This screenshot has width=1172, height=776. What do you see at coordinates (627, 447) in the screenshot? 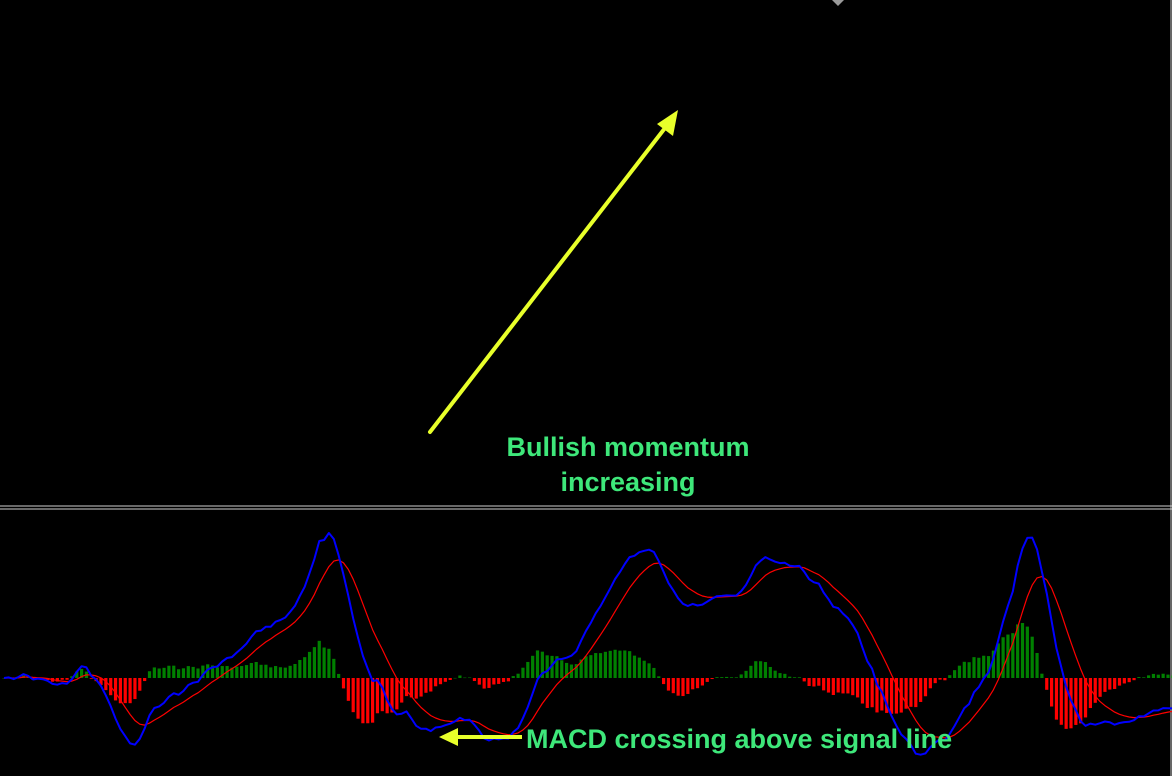
I see `momentum-label-line1: Bullish momentum` at bounding box center [627, 447].